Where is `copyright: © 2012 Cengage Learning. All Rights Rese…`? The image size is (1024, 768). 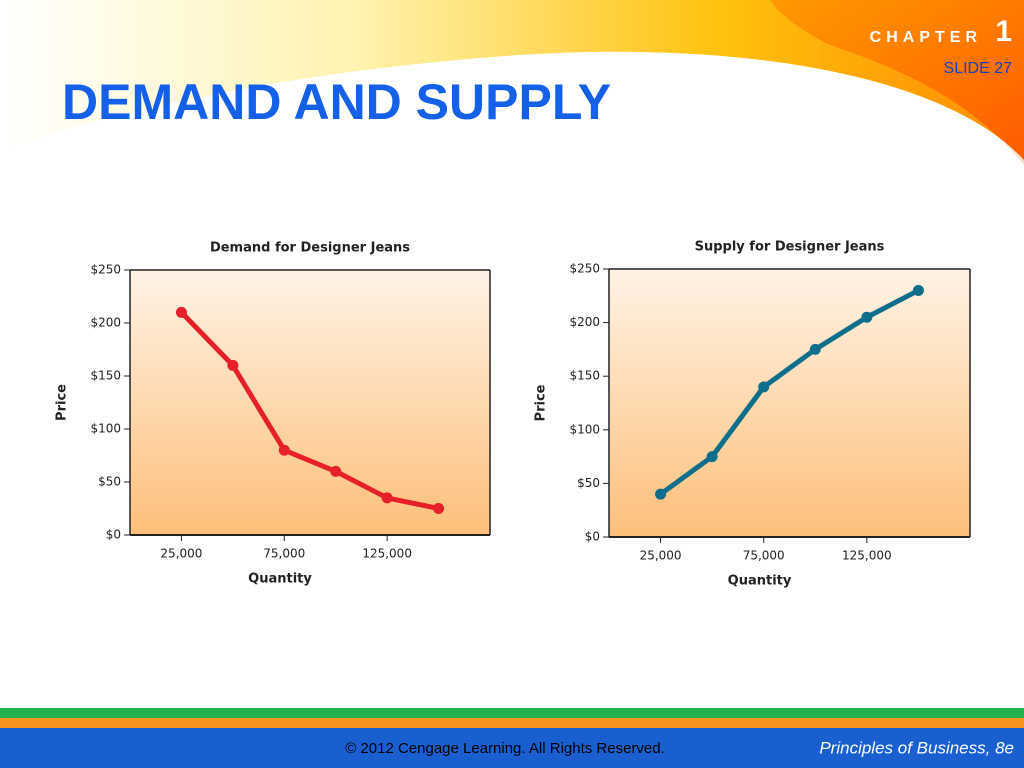 copyright: © 2012 Cengage Learning. All Rights Rese… is located at coordinates (505, 748).